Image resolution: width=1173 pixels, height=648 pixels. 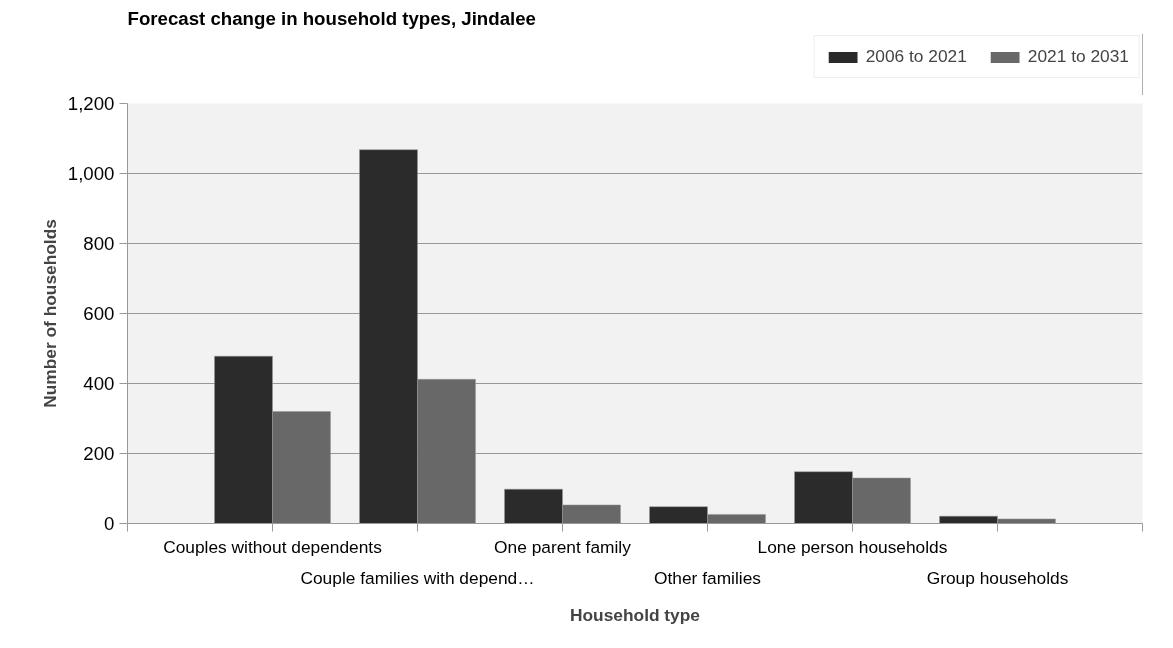 I want to click on x-tick-label: Couples without dependents, so click(x=273, y=546).